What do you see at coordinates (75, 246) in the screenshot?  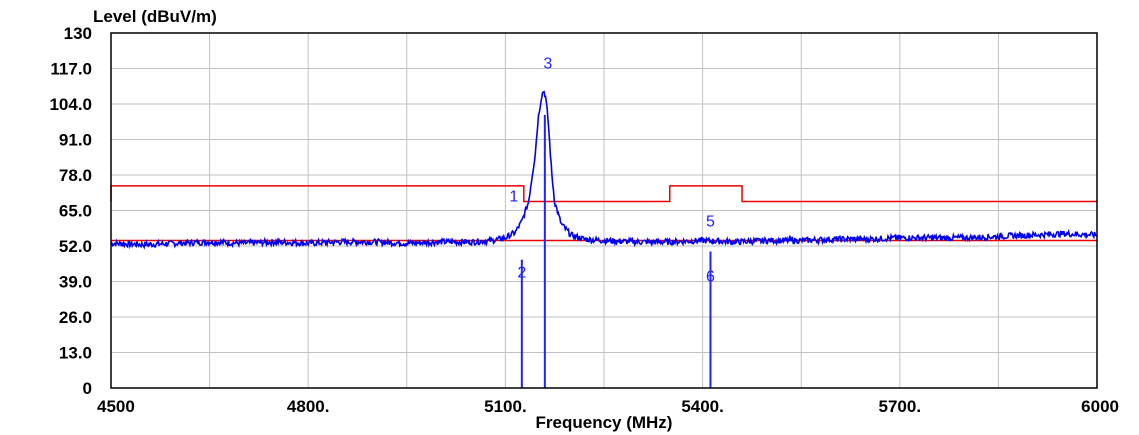 I see `y-tick-label: 52.0` at bounding box center [75, 246].